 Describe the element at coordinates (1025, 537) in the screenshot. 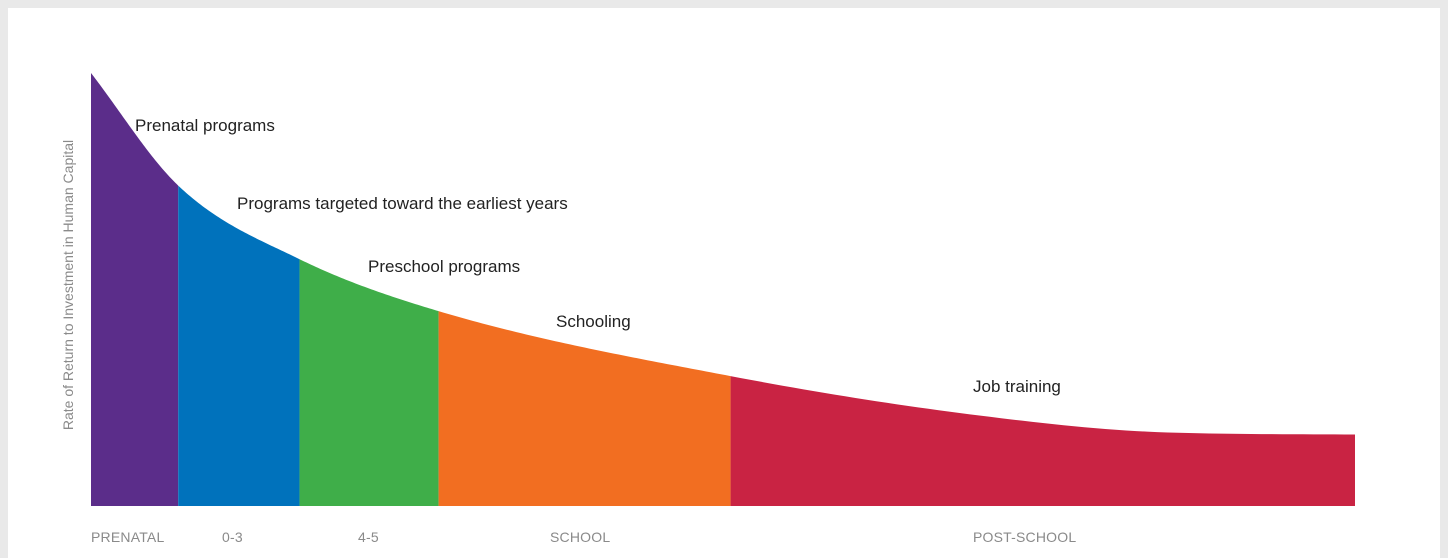

I see `x-tick-post-school: POST-SCHOOL` at that location.